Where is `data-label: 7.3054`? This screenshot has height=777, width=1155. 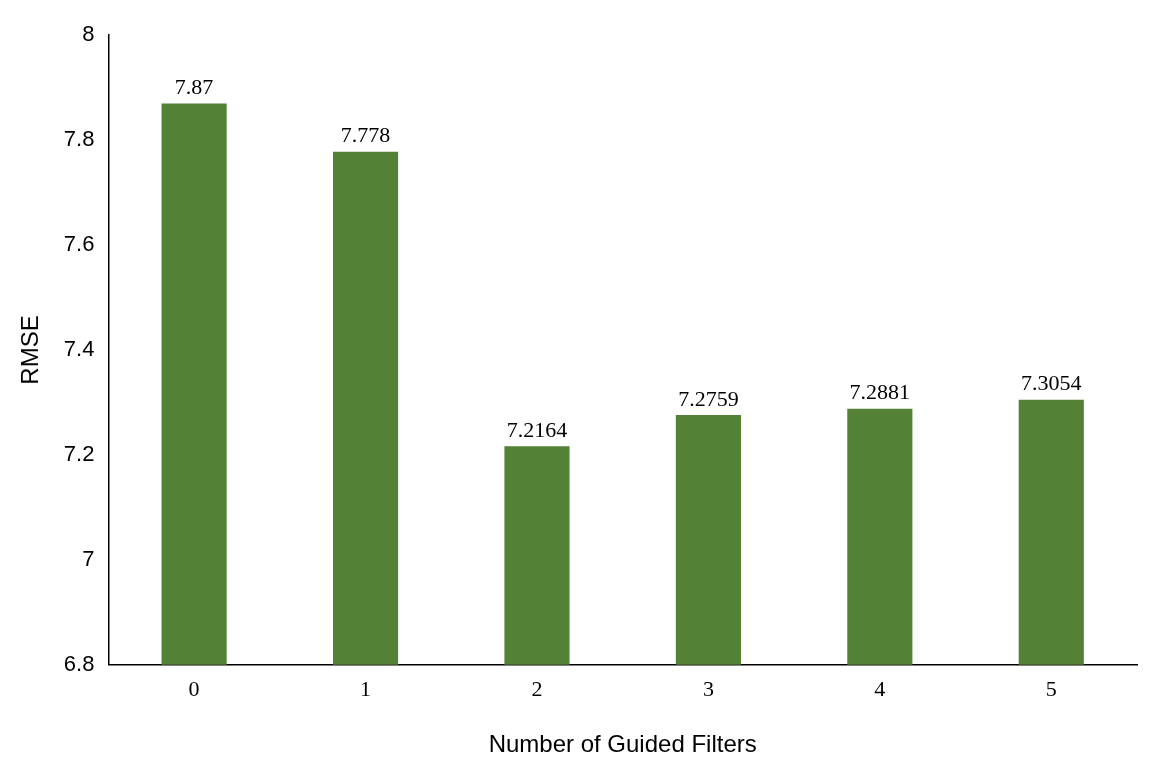
data-label: 7.3054 is located at coordinates (1051, 383).